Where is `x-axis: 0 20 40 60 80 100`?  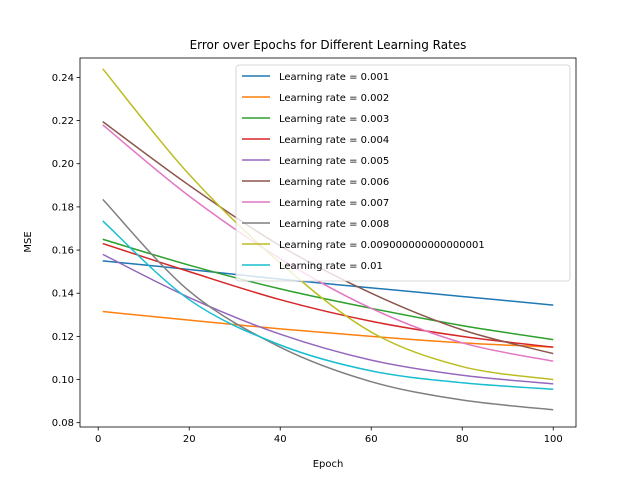
x-axis: 0 20 40 60 80 100 is located at coordinates (329, 436).